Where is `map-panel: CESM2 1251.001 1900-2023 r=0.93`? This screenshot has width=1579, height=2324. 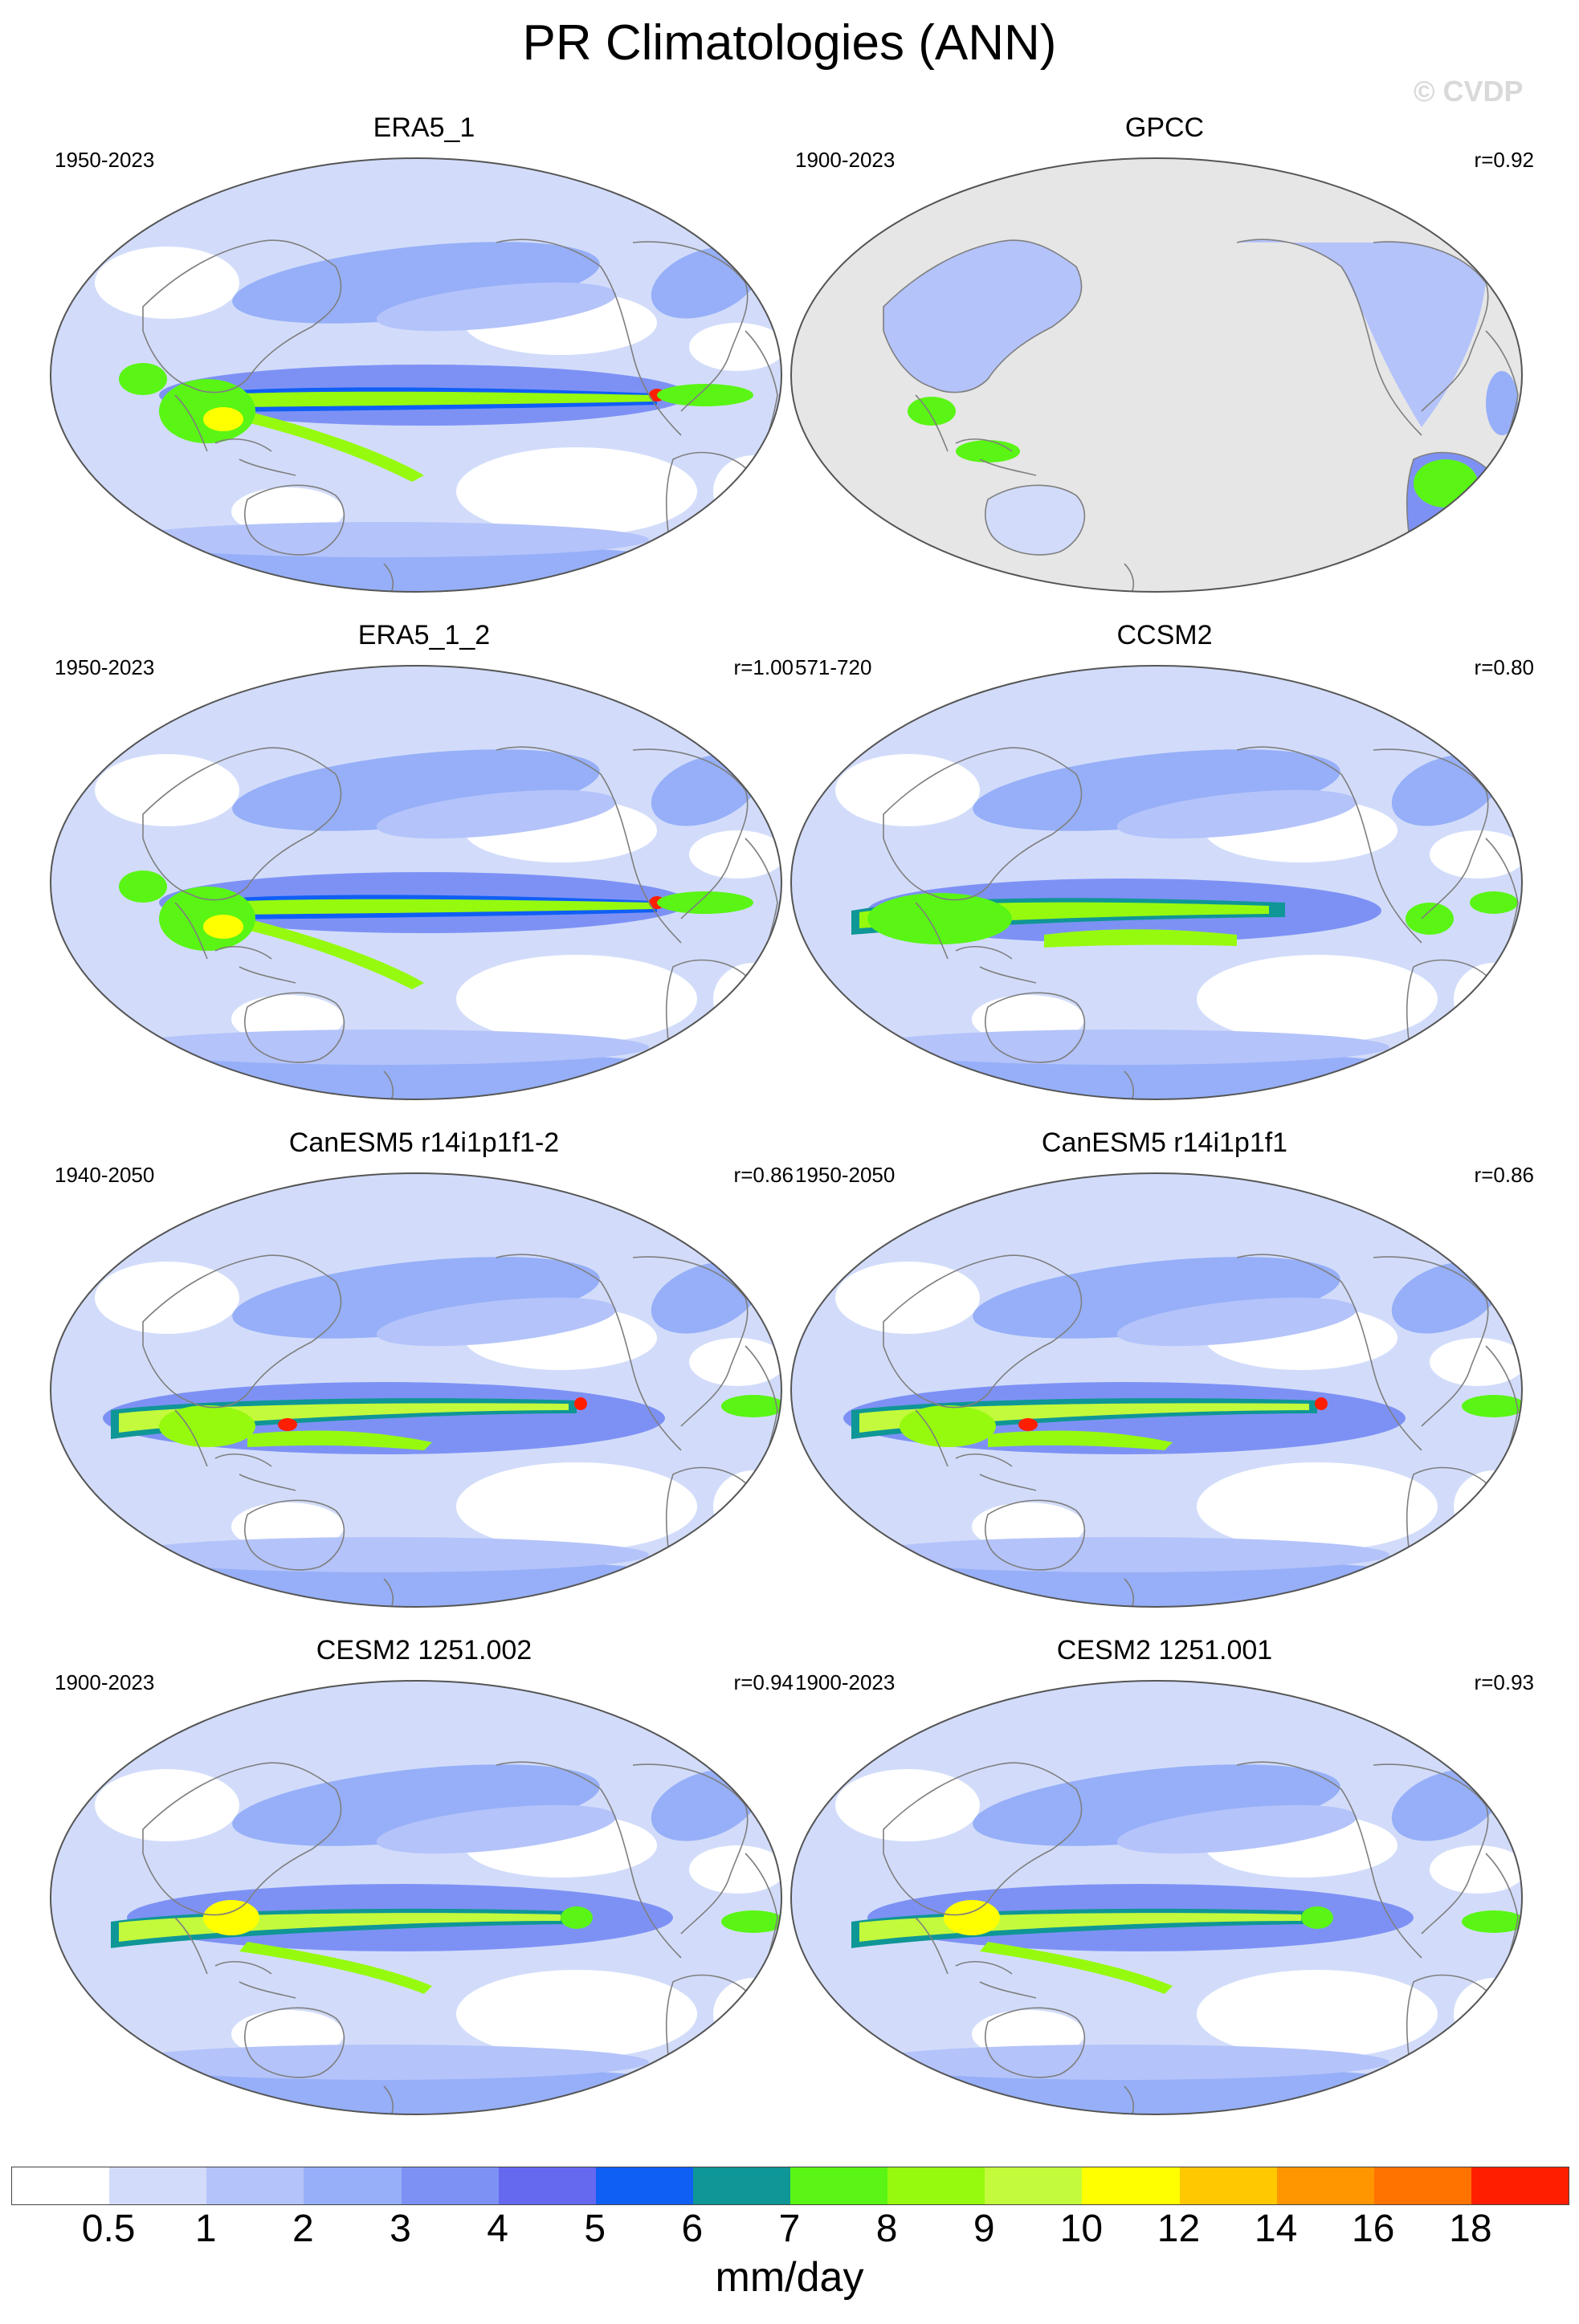
map-panel: CESM2 1251.001 1900-2023 r=0.93 is located at coordinates (1164, 1889).